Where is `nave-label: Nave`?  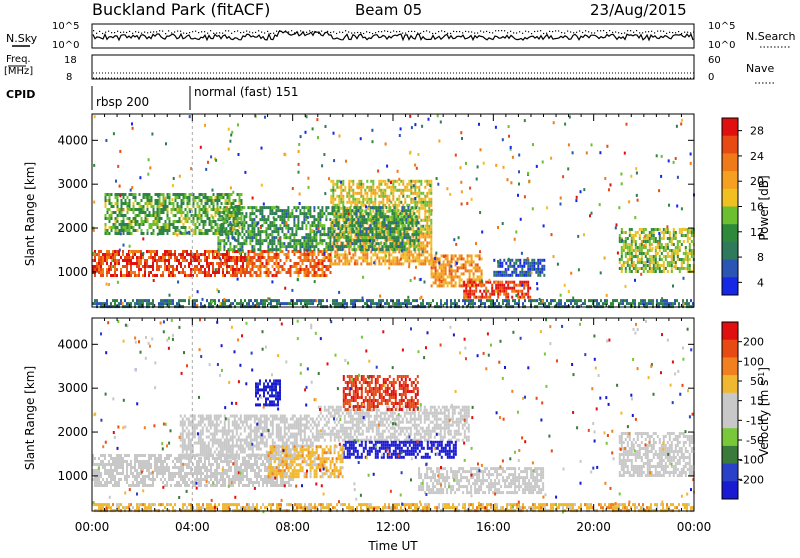
nave-label: Nave is located at coordinates (760, 68).